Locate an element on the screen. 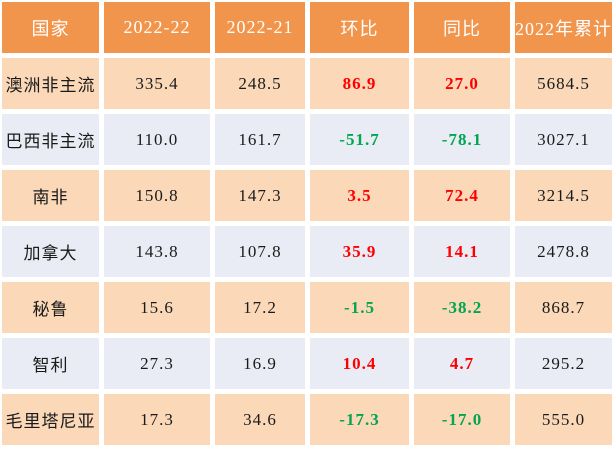  value-cell: 16.9 is located at coordinates (260, 363).